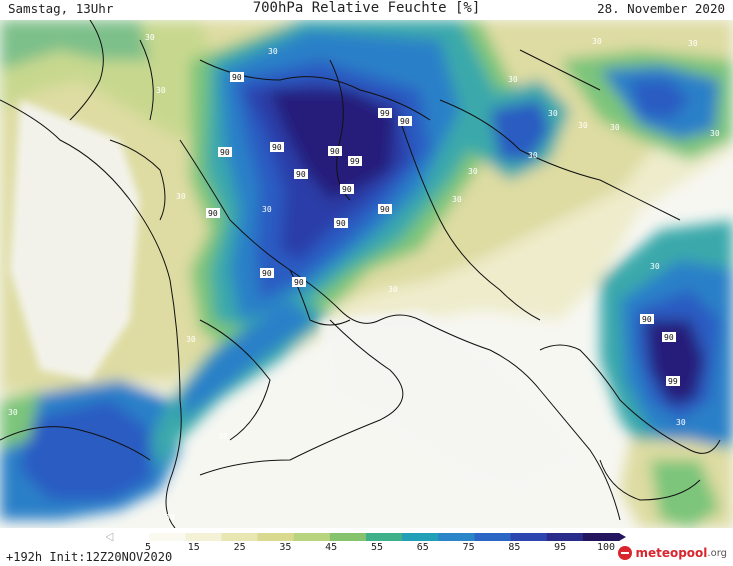 This screenshot has width=733, height=566. What do you see at coordinates (110, 537) in the screenshot?
I see `color-scale-min-arrow` at bounding box center [110, 537].